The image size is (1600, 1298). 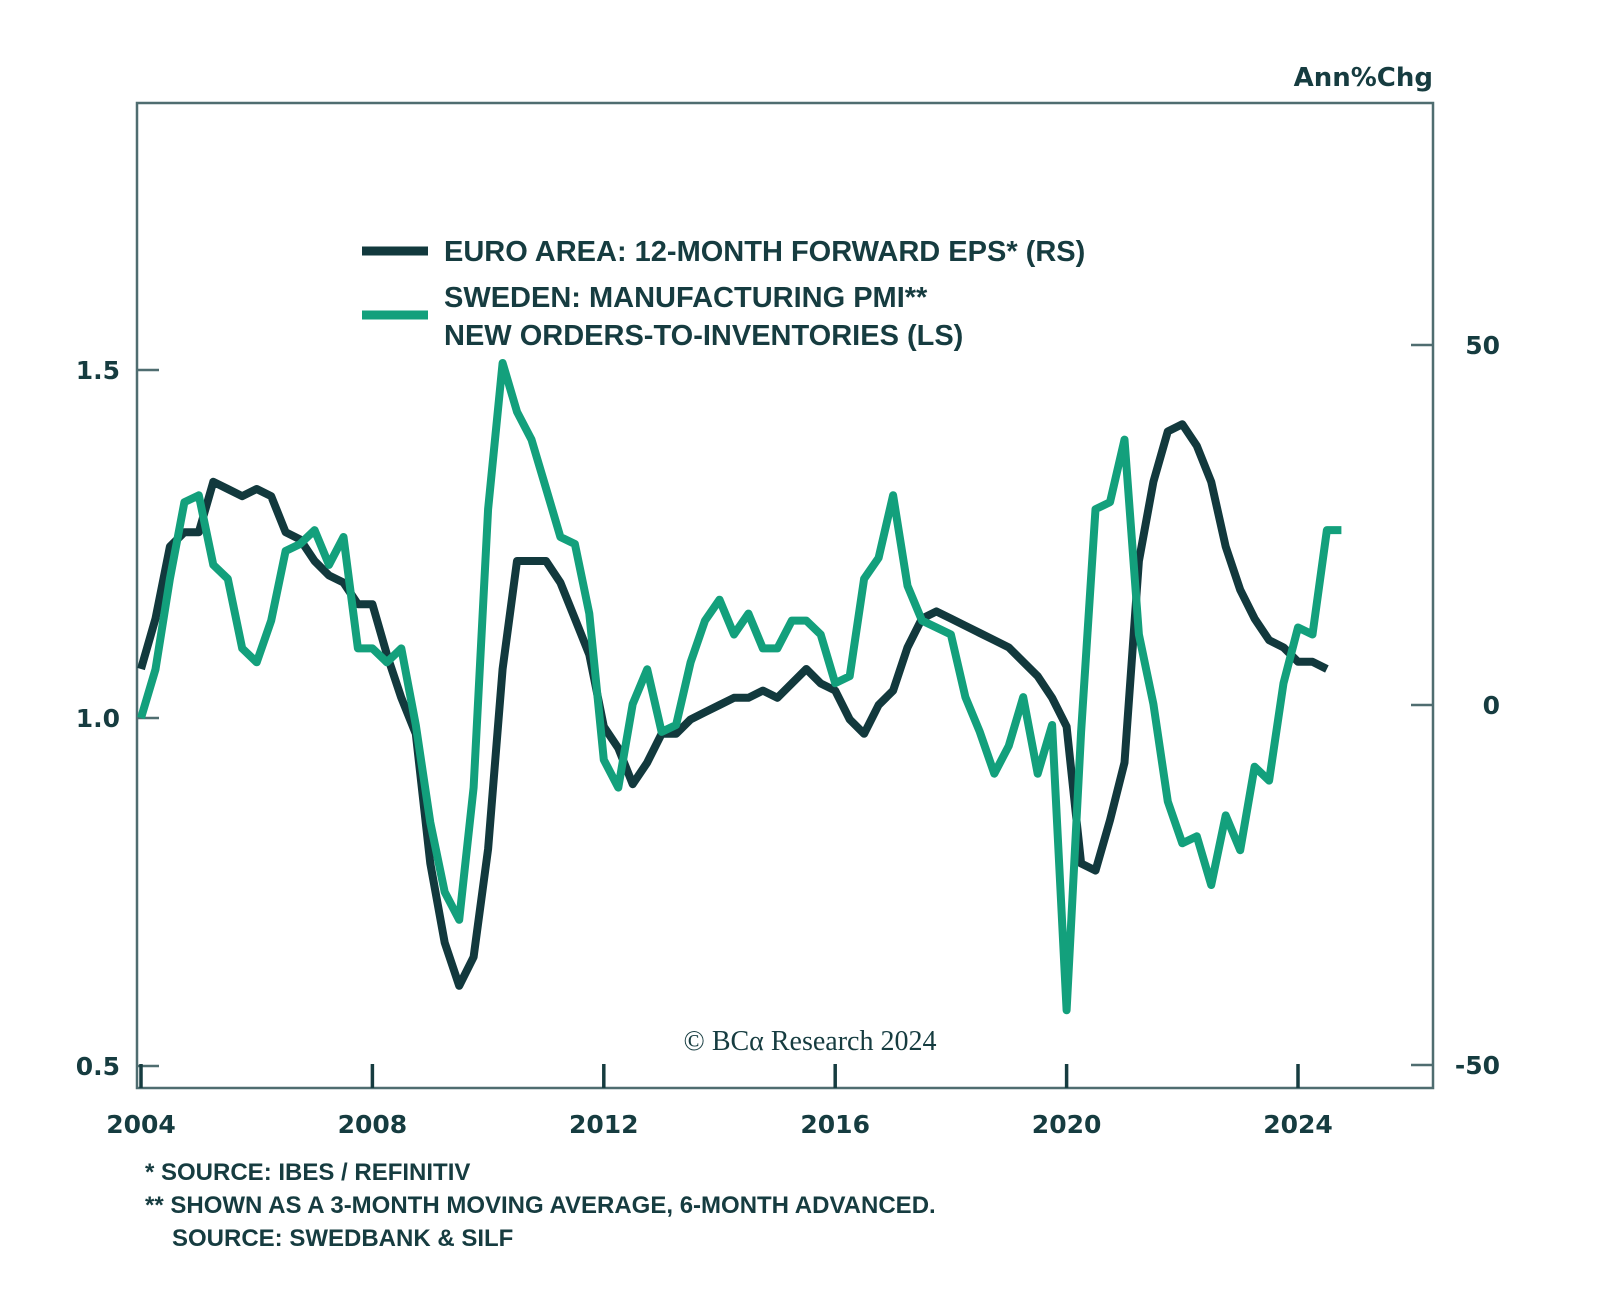 I want to click on right-axis-tick-label: -50, so click(x=1477, y=1065).